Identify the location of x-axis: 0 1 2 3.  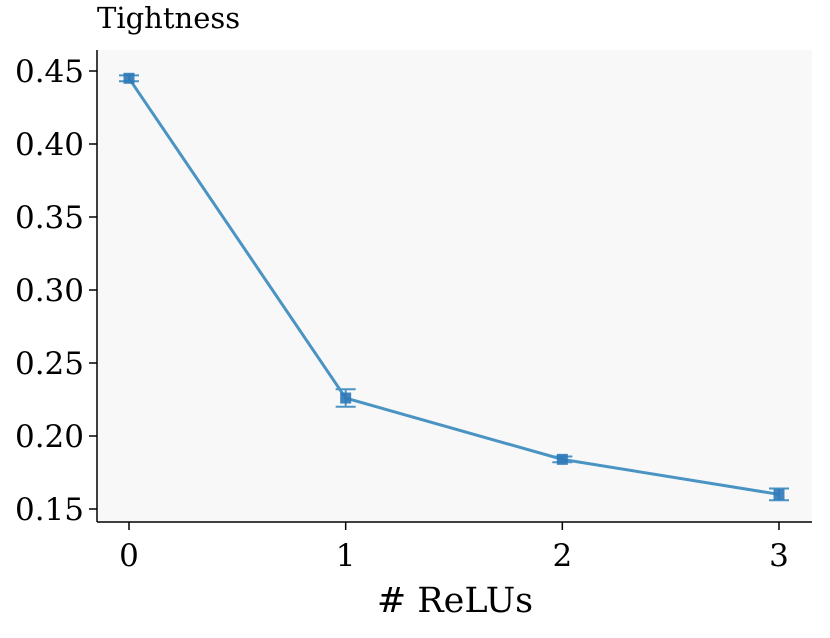
(454, 547).